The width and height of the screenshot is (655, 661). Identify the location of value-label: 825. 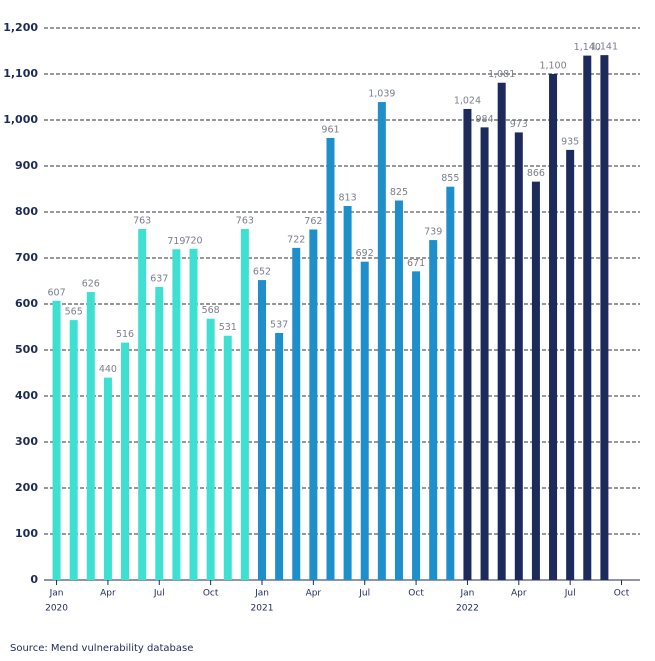
(399, 192).